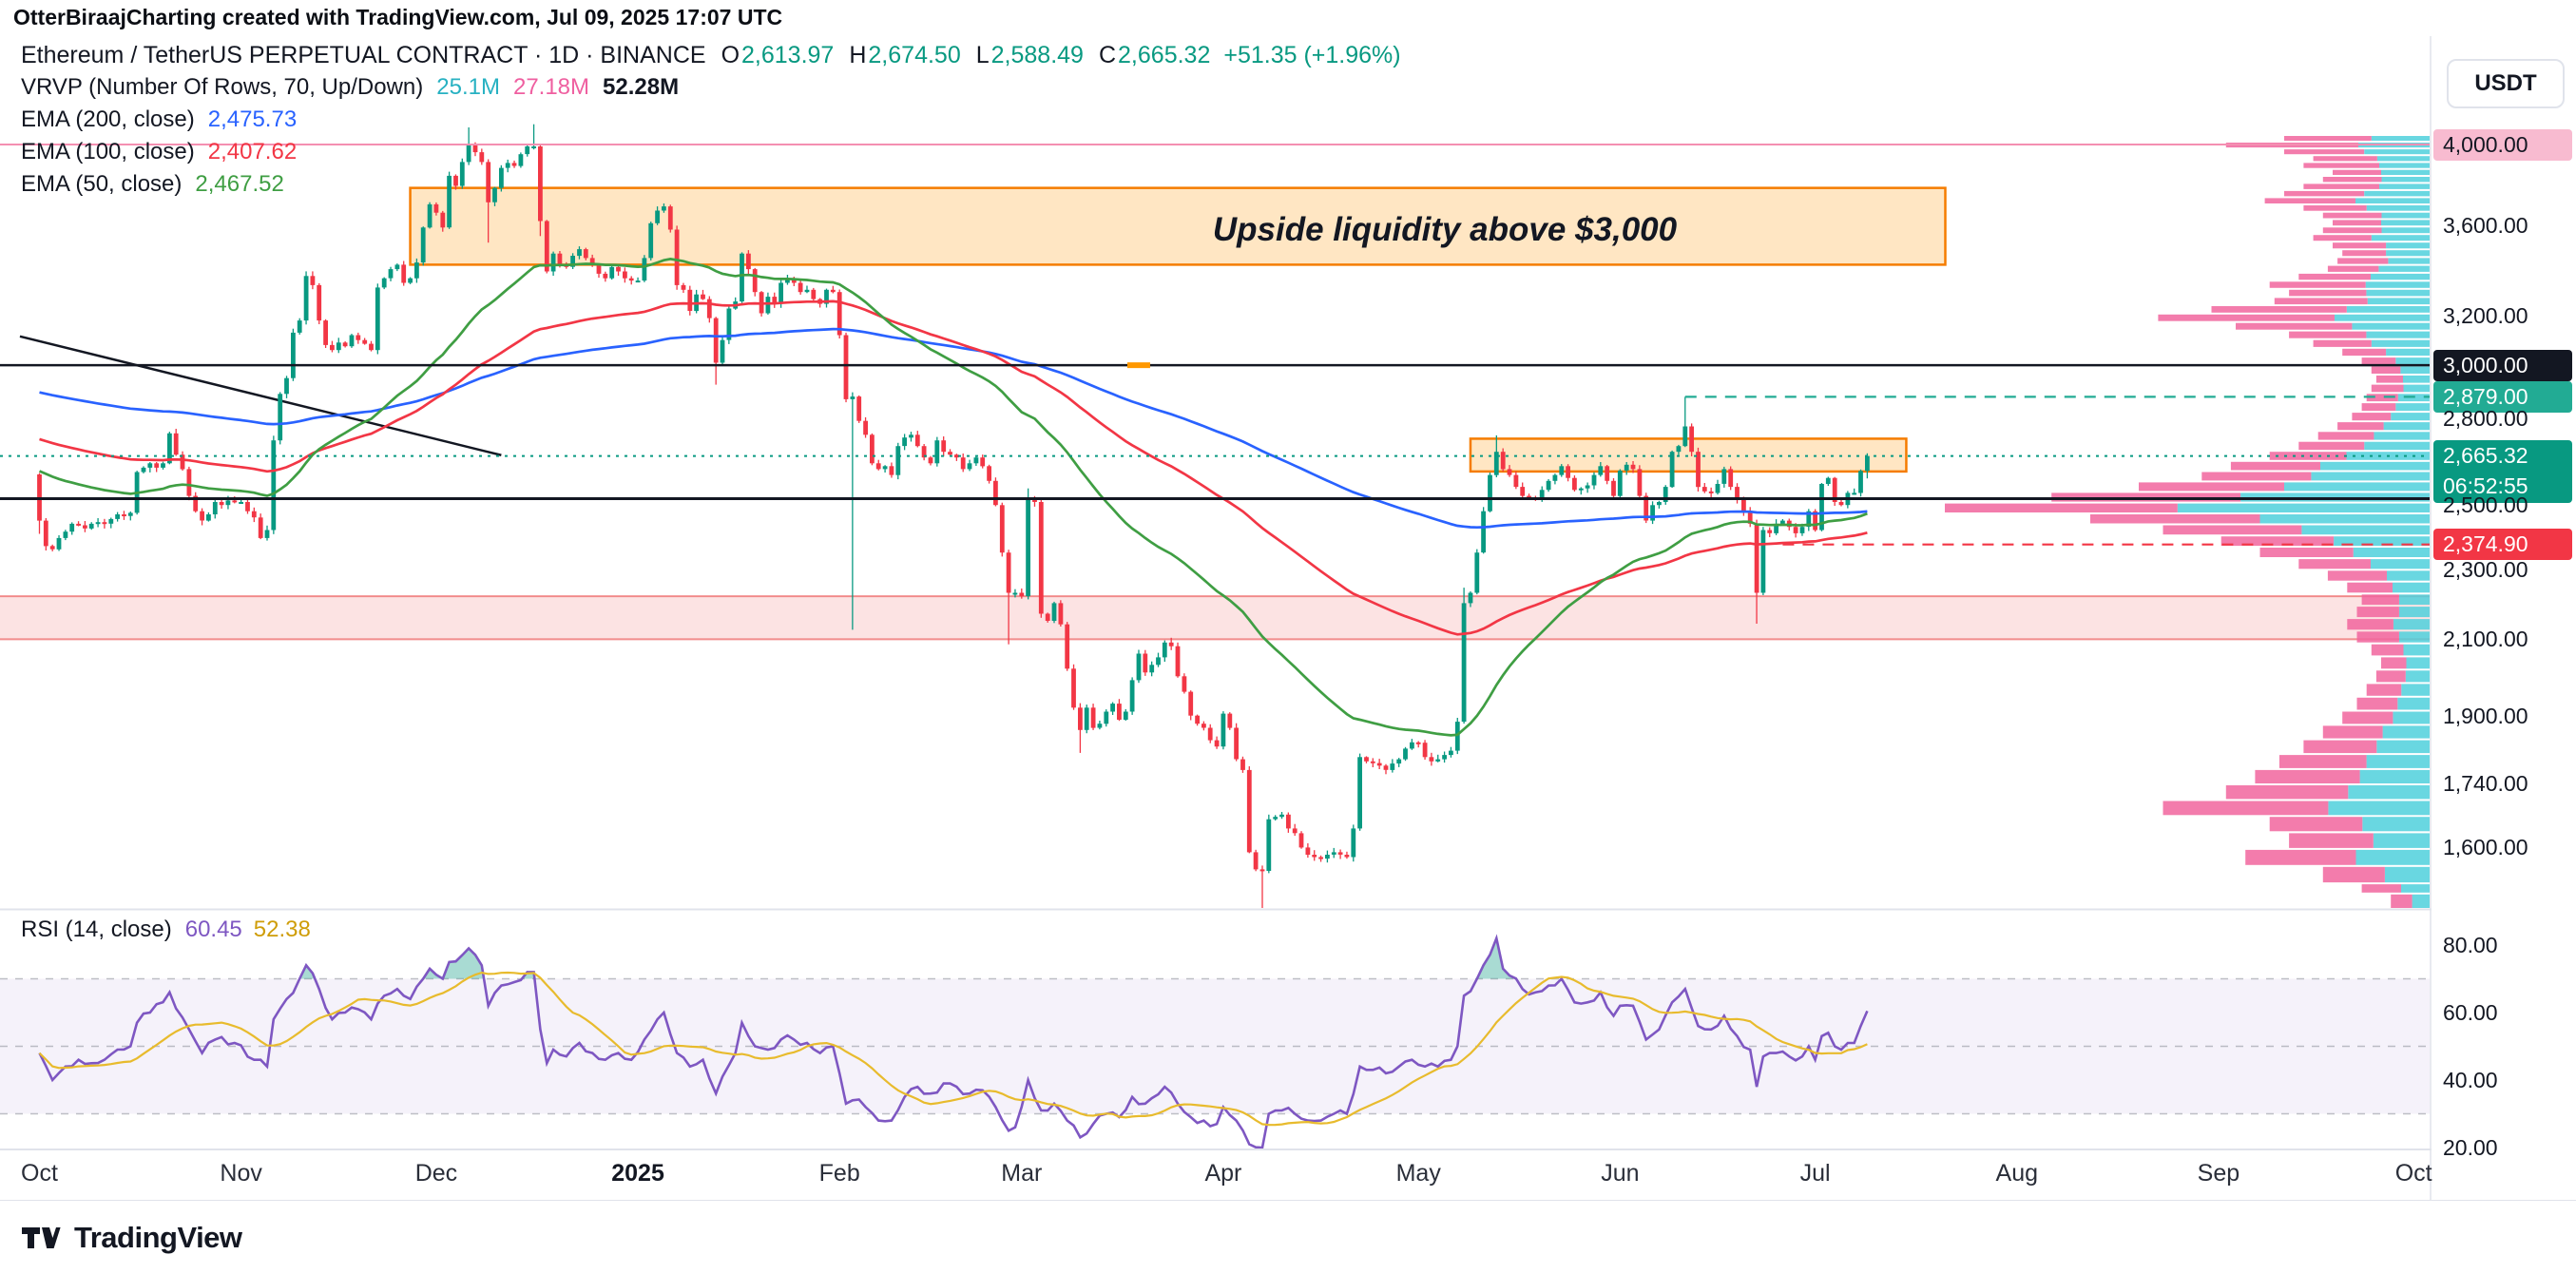  I want to click on rsi-tick: 20.00, so click(2470, 1147).